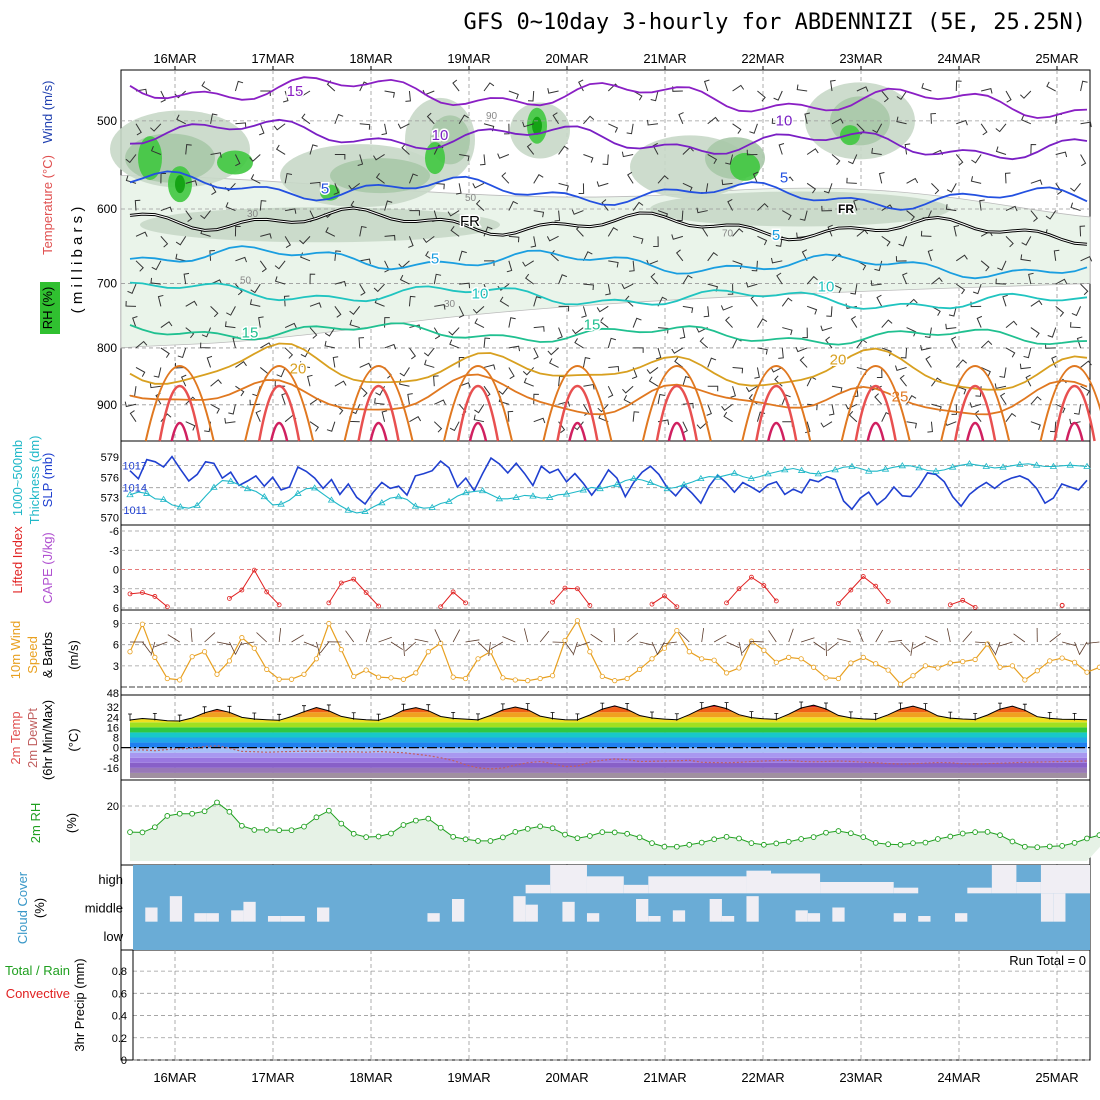 The width and height of the screenshot is (1100, 1100). Describe the element at coordinates (728, 233) in the screenshot. I see `rh-contour-label: 70` at that location.